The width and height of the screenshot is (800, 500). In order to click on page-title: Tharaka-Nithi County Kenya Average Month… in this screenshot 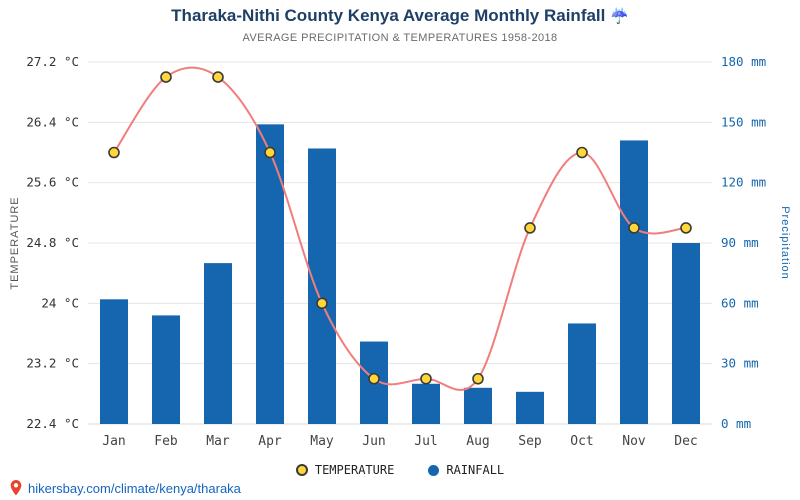, I will do `click(400, 16)`.